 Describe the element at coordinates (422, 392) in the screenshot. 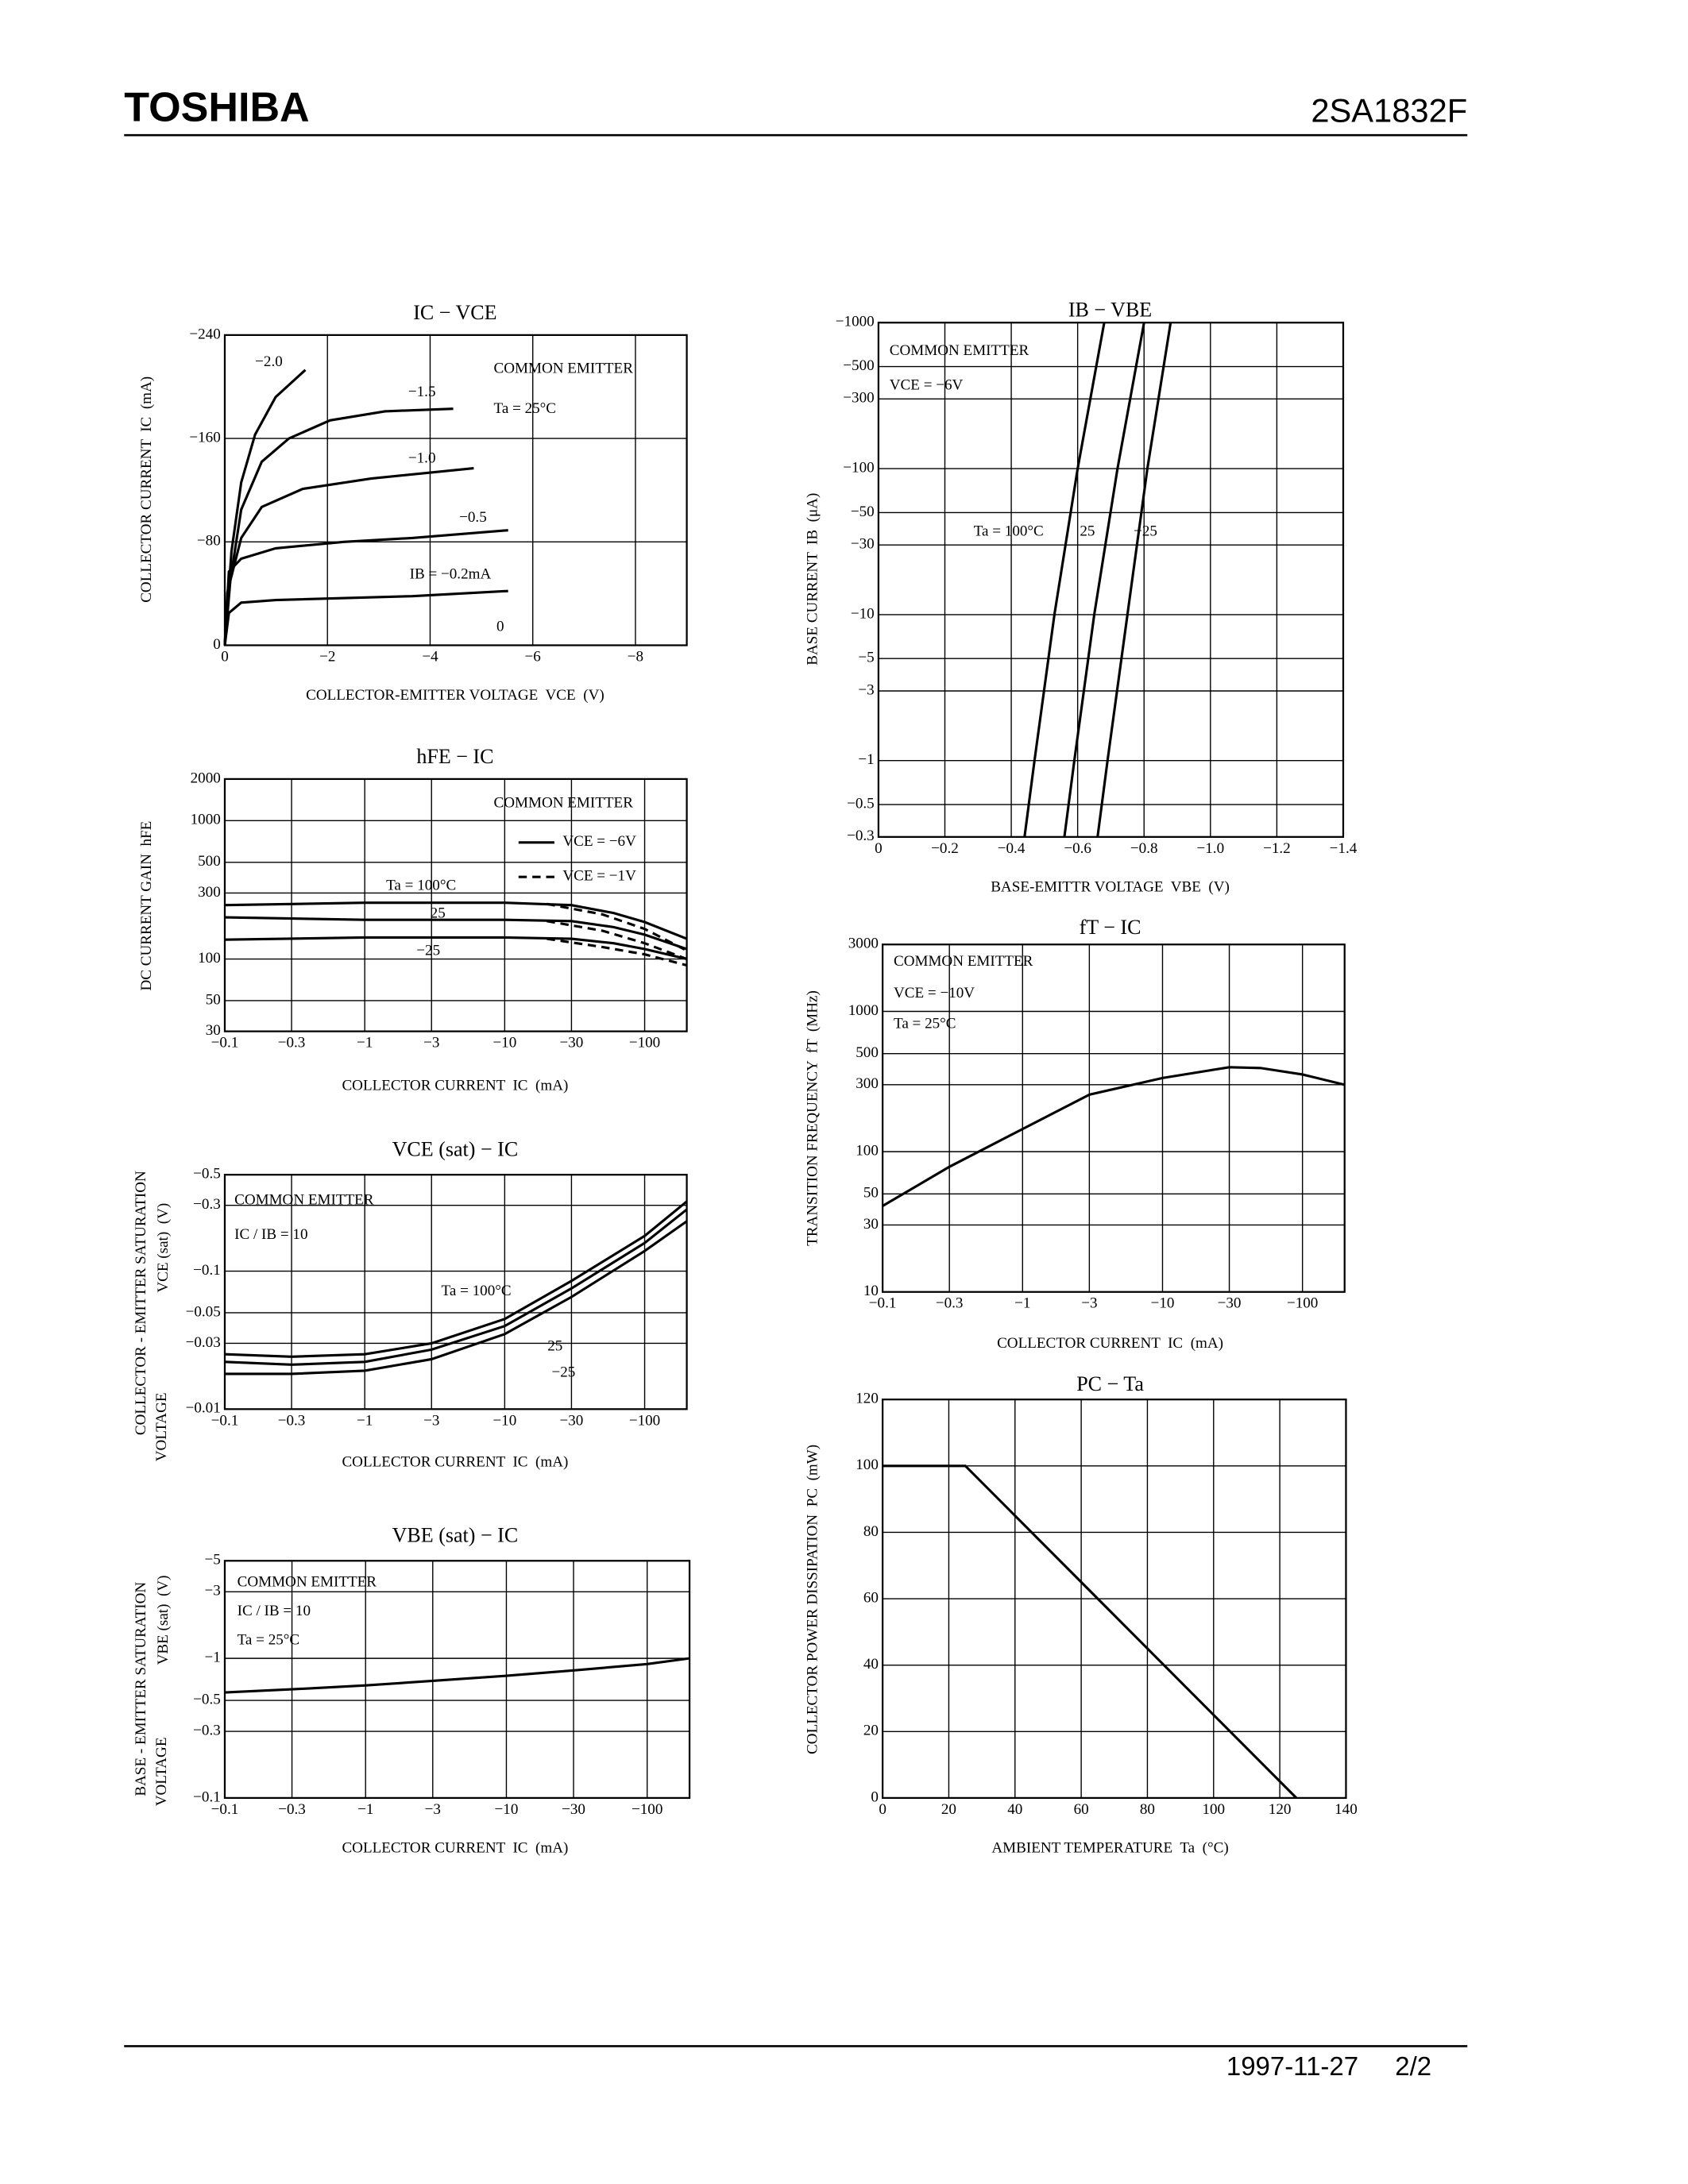

I see `annotation: −1.5` at that location.